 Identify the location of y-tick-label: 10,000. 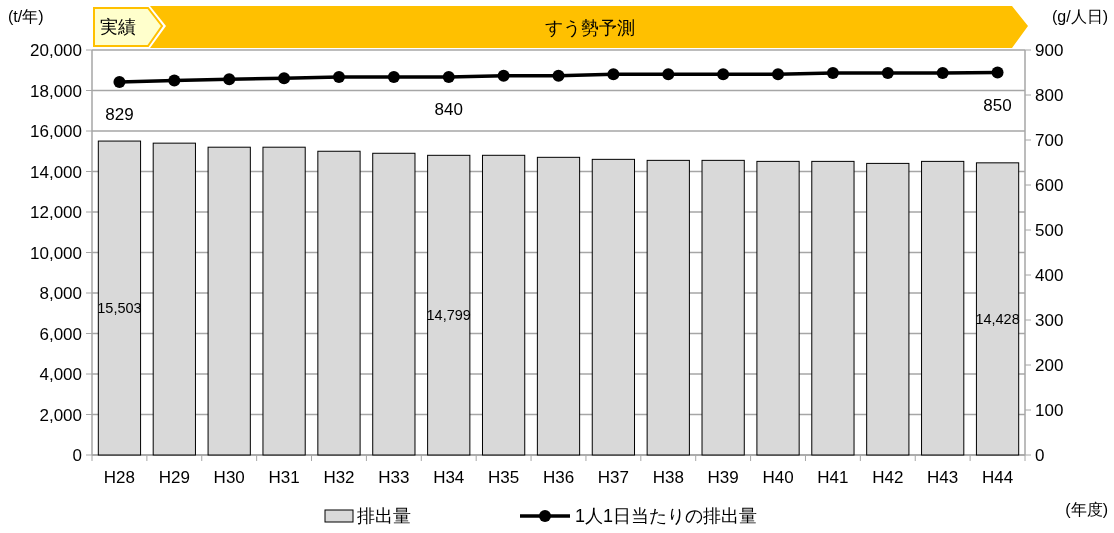
(56, 253).